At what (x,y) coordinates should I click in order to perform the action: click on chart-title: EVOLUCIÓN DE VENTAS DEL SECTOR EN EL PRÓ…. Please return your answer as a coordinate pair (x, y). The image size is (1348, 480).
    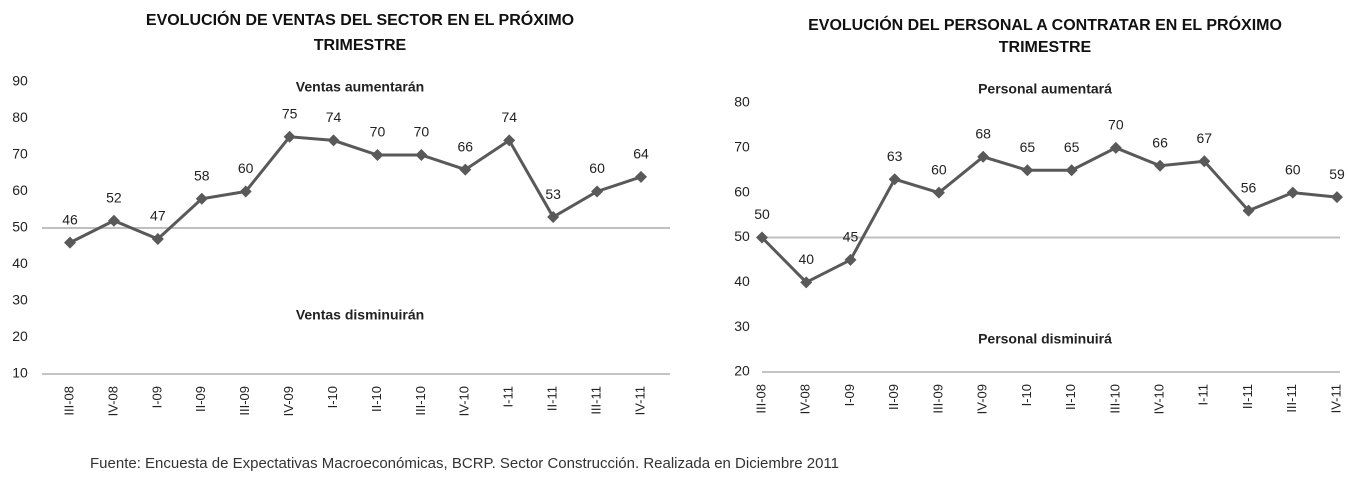
    Looking at the image, I should click on (360, 33).